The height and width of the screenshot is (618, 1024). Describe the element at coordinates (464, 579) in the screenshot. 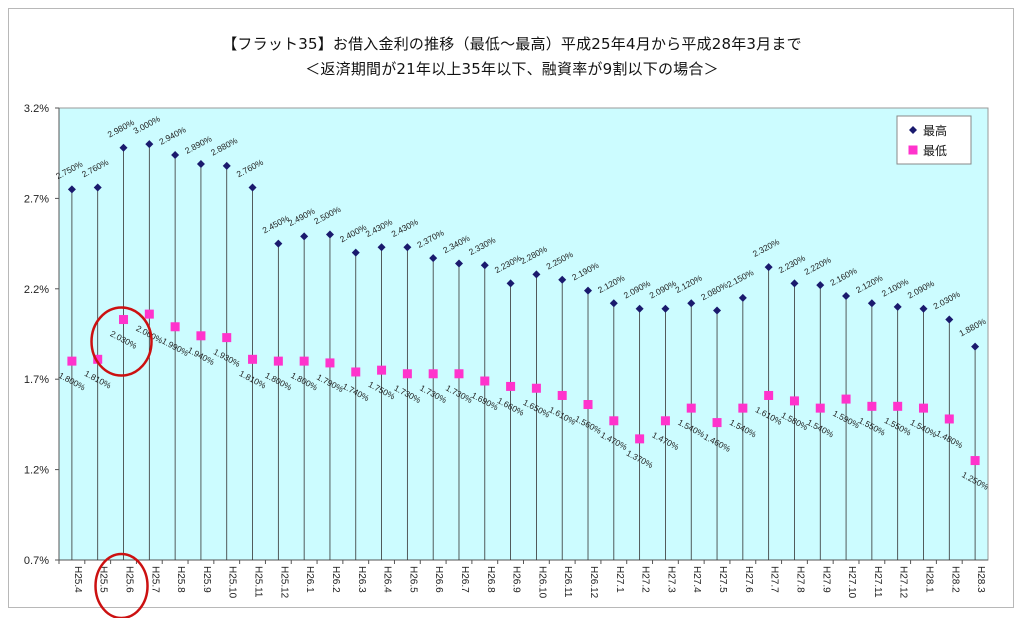

I see `x-tick-label: H26.7` at that location.